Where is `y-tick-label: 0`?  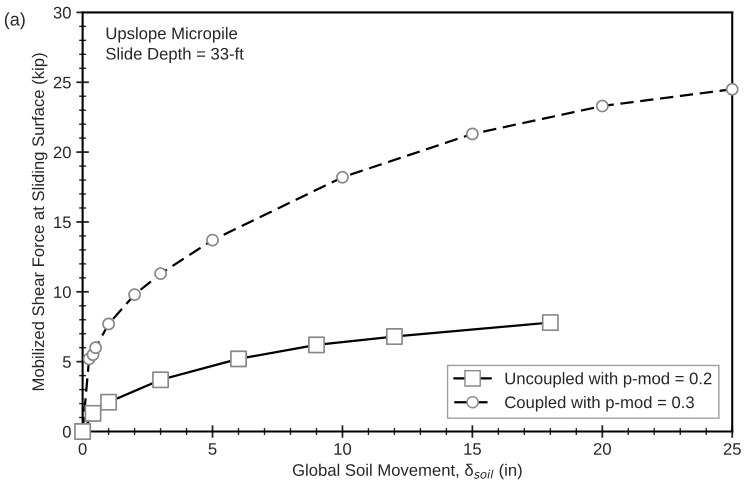
y-tick-label: 0 is located at coordinates (66, 432).